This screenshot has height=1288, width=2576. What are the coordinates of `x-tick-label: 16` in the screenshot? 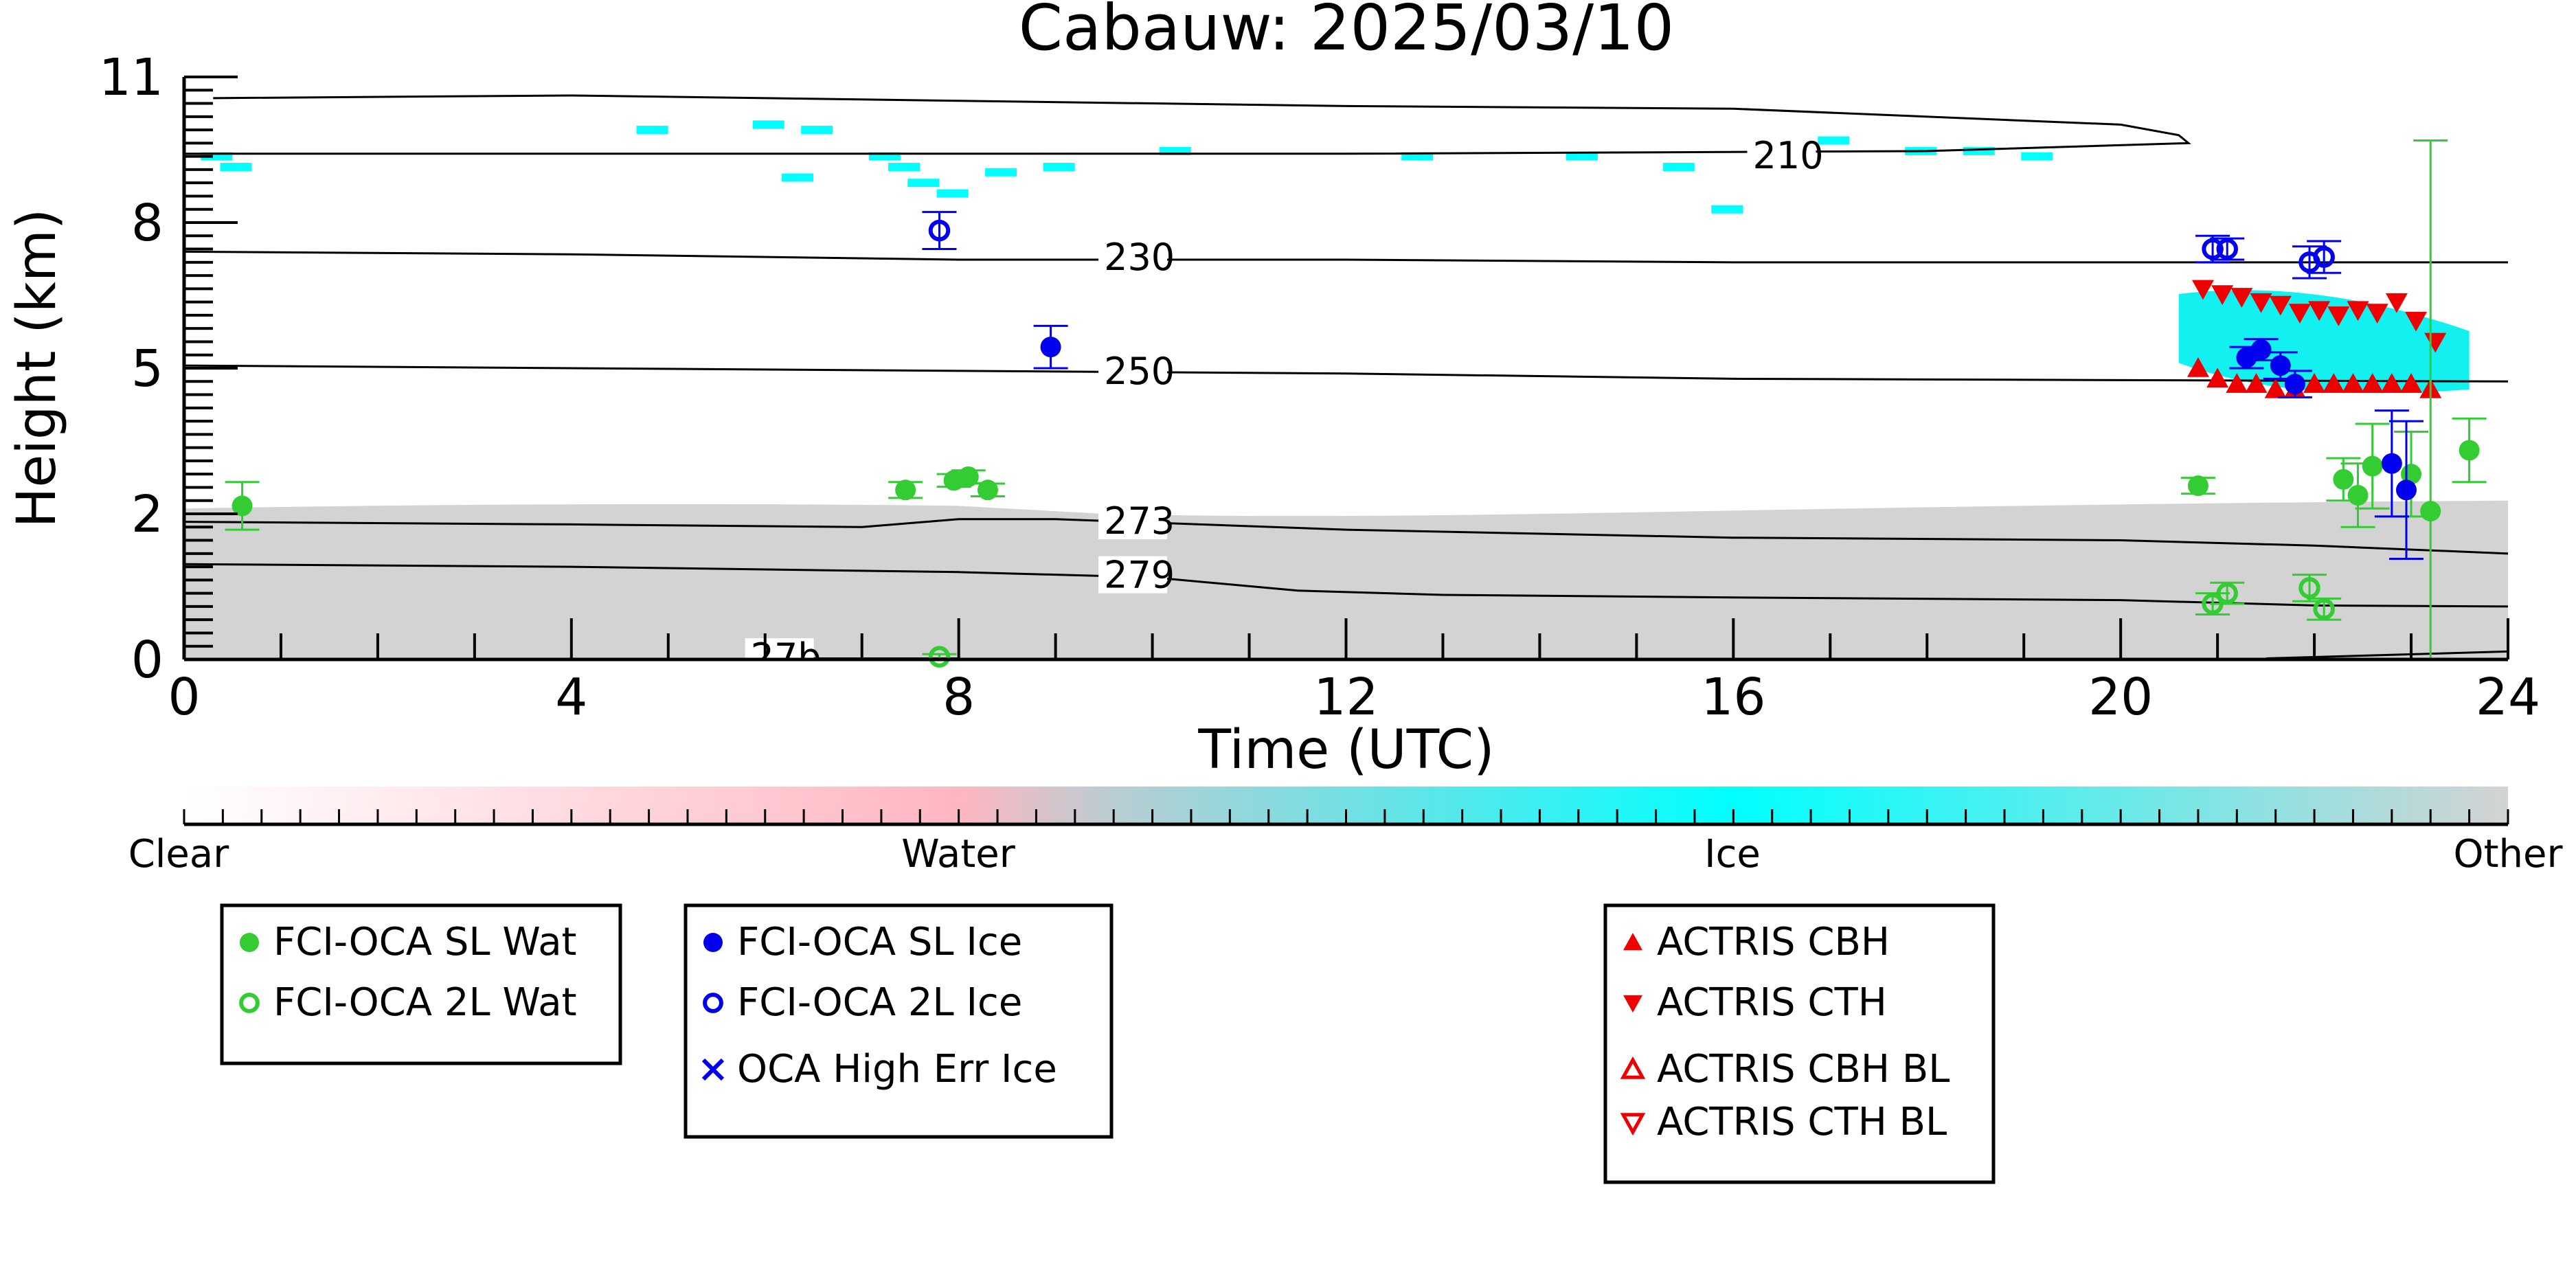 It's located at (1733, 697).